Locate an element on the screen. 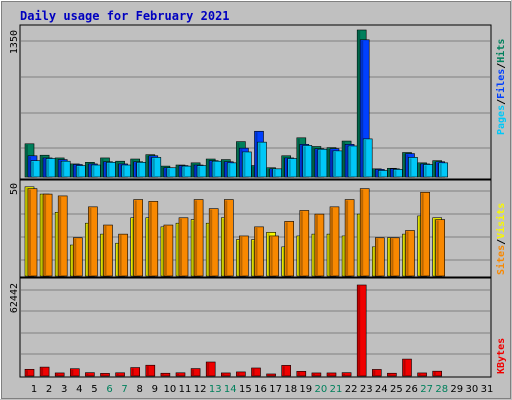 This screenshot has width=512, height=400. x-label-day-16: 16 is located at coordinates (260, 389).